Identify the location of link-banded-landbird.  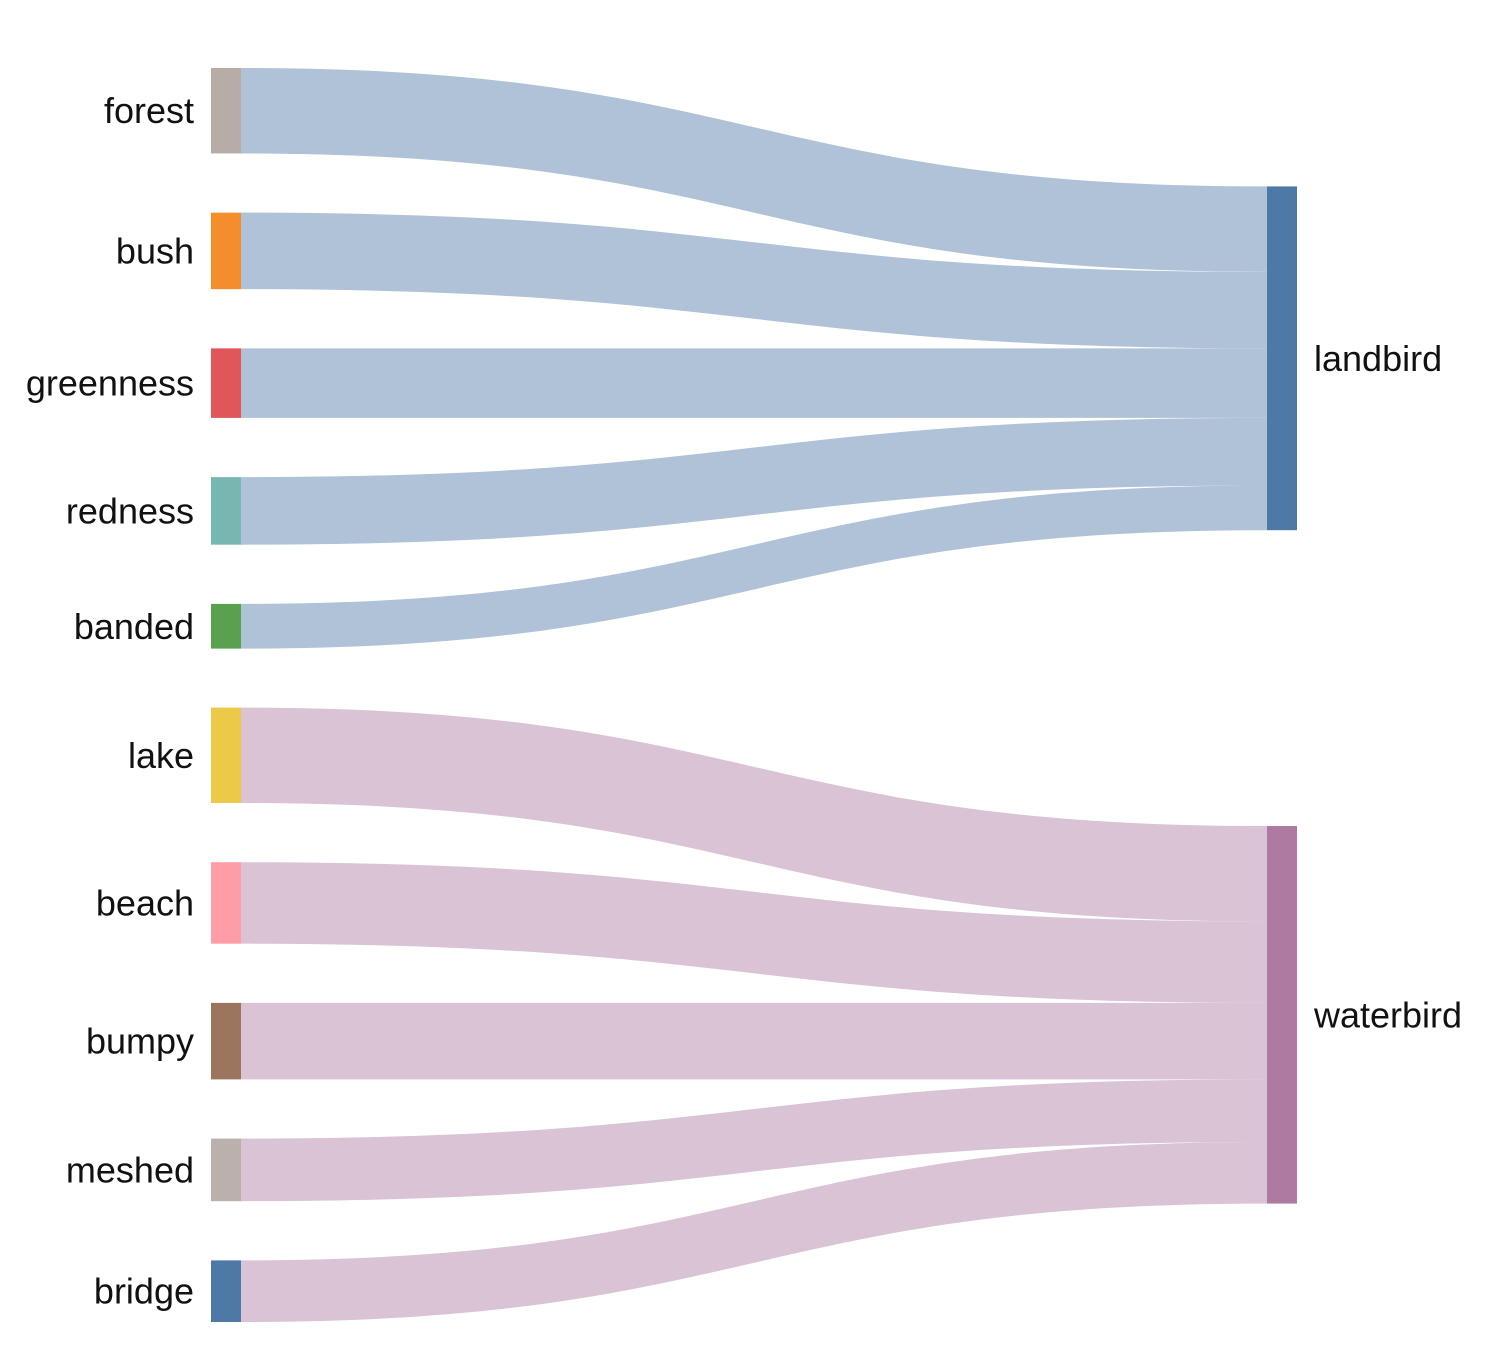
(754, 567).